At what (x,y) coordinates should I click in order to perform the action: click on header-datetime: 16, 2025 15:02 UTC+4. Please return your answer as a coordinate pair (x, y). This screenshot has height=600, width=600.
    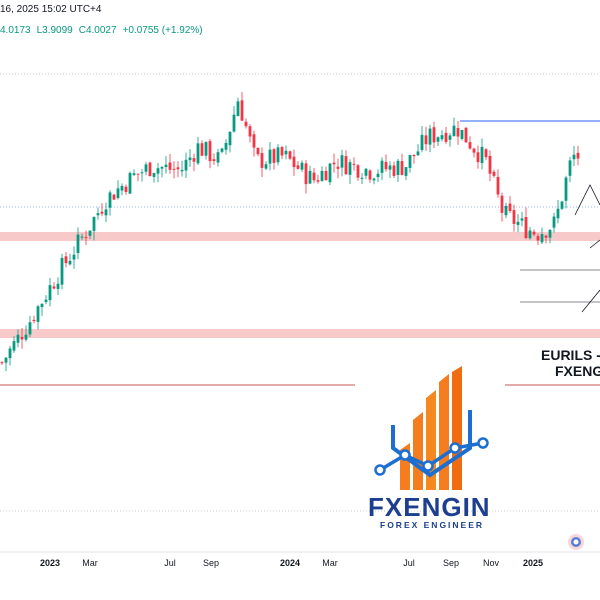
    Looking at the image, I should click on (51, 9).